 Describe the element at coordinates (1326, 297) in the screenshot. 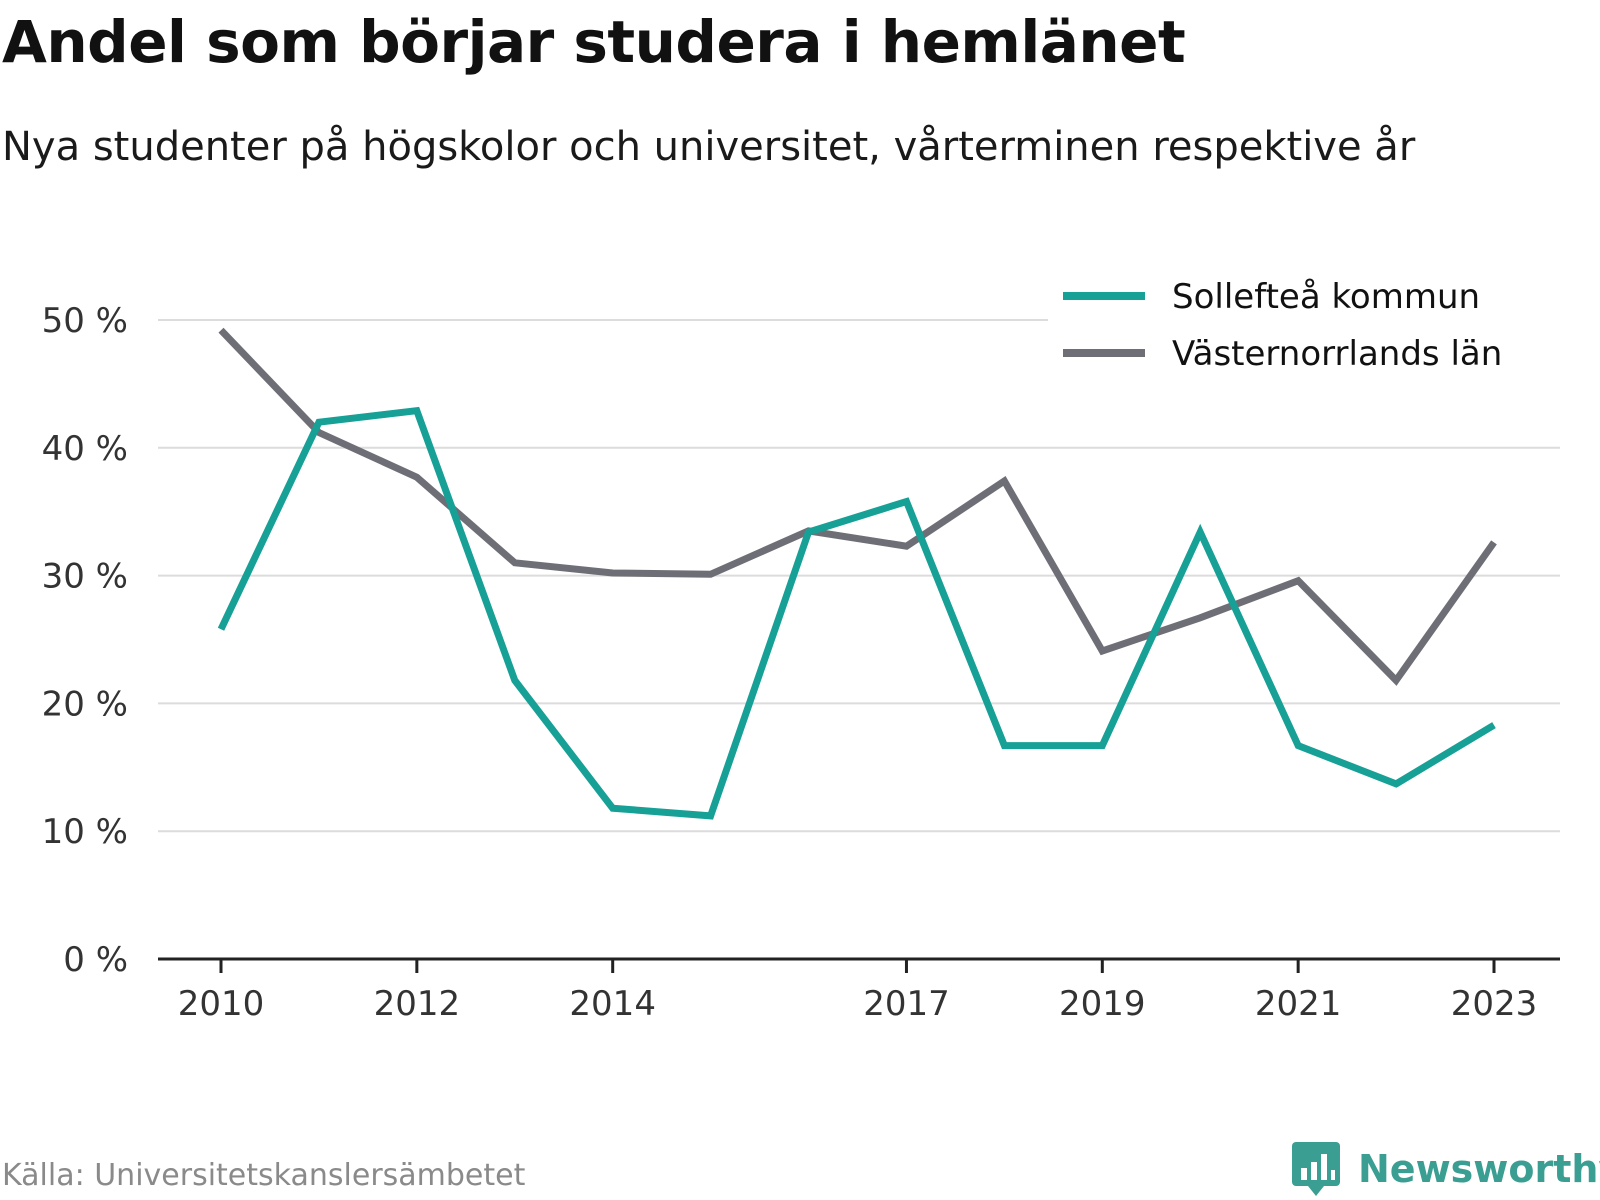

I see `legend-label: Sollefteå kommun` at that location.